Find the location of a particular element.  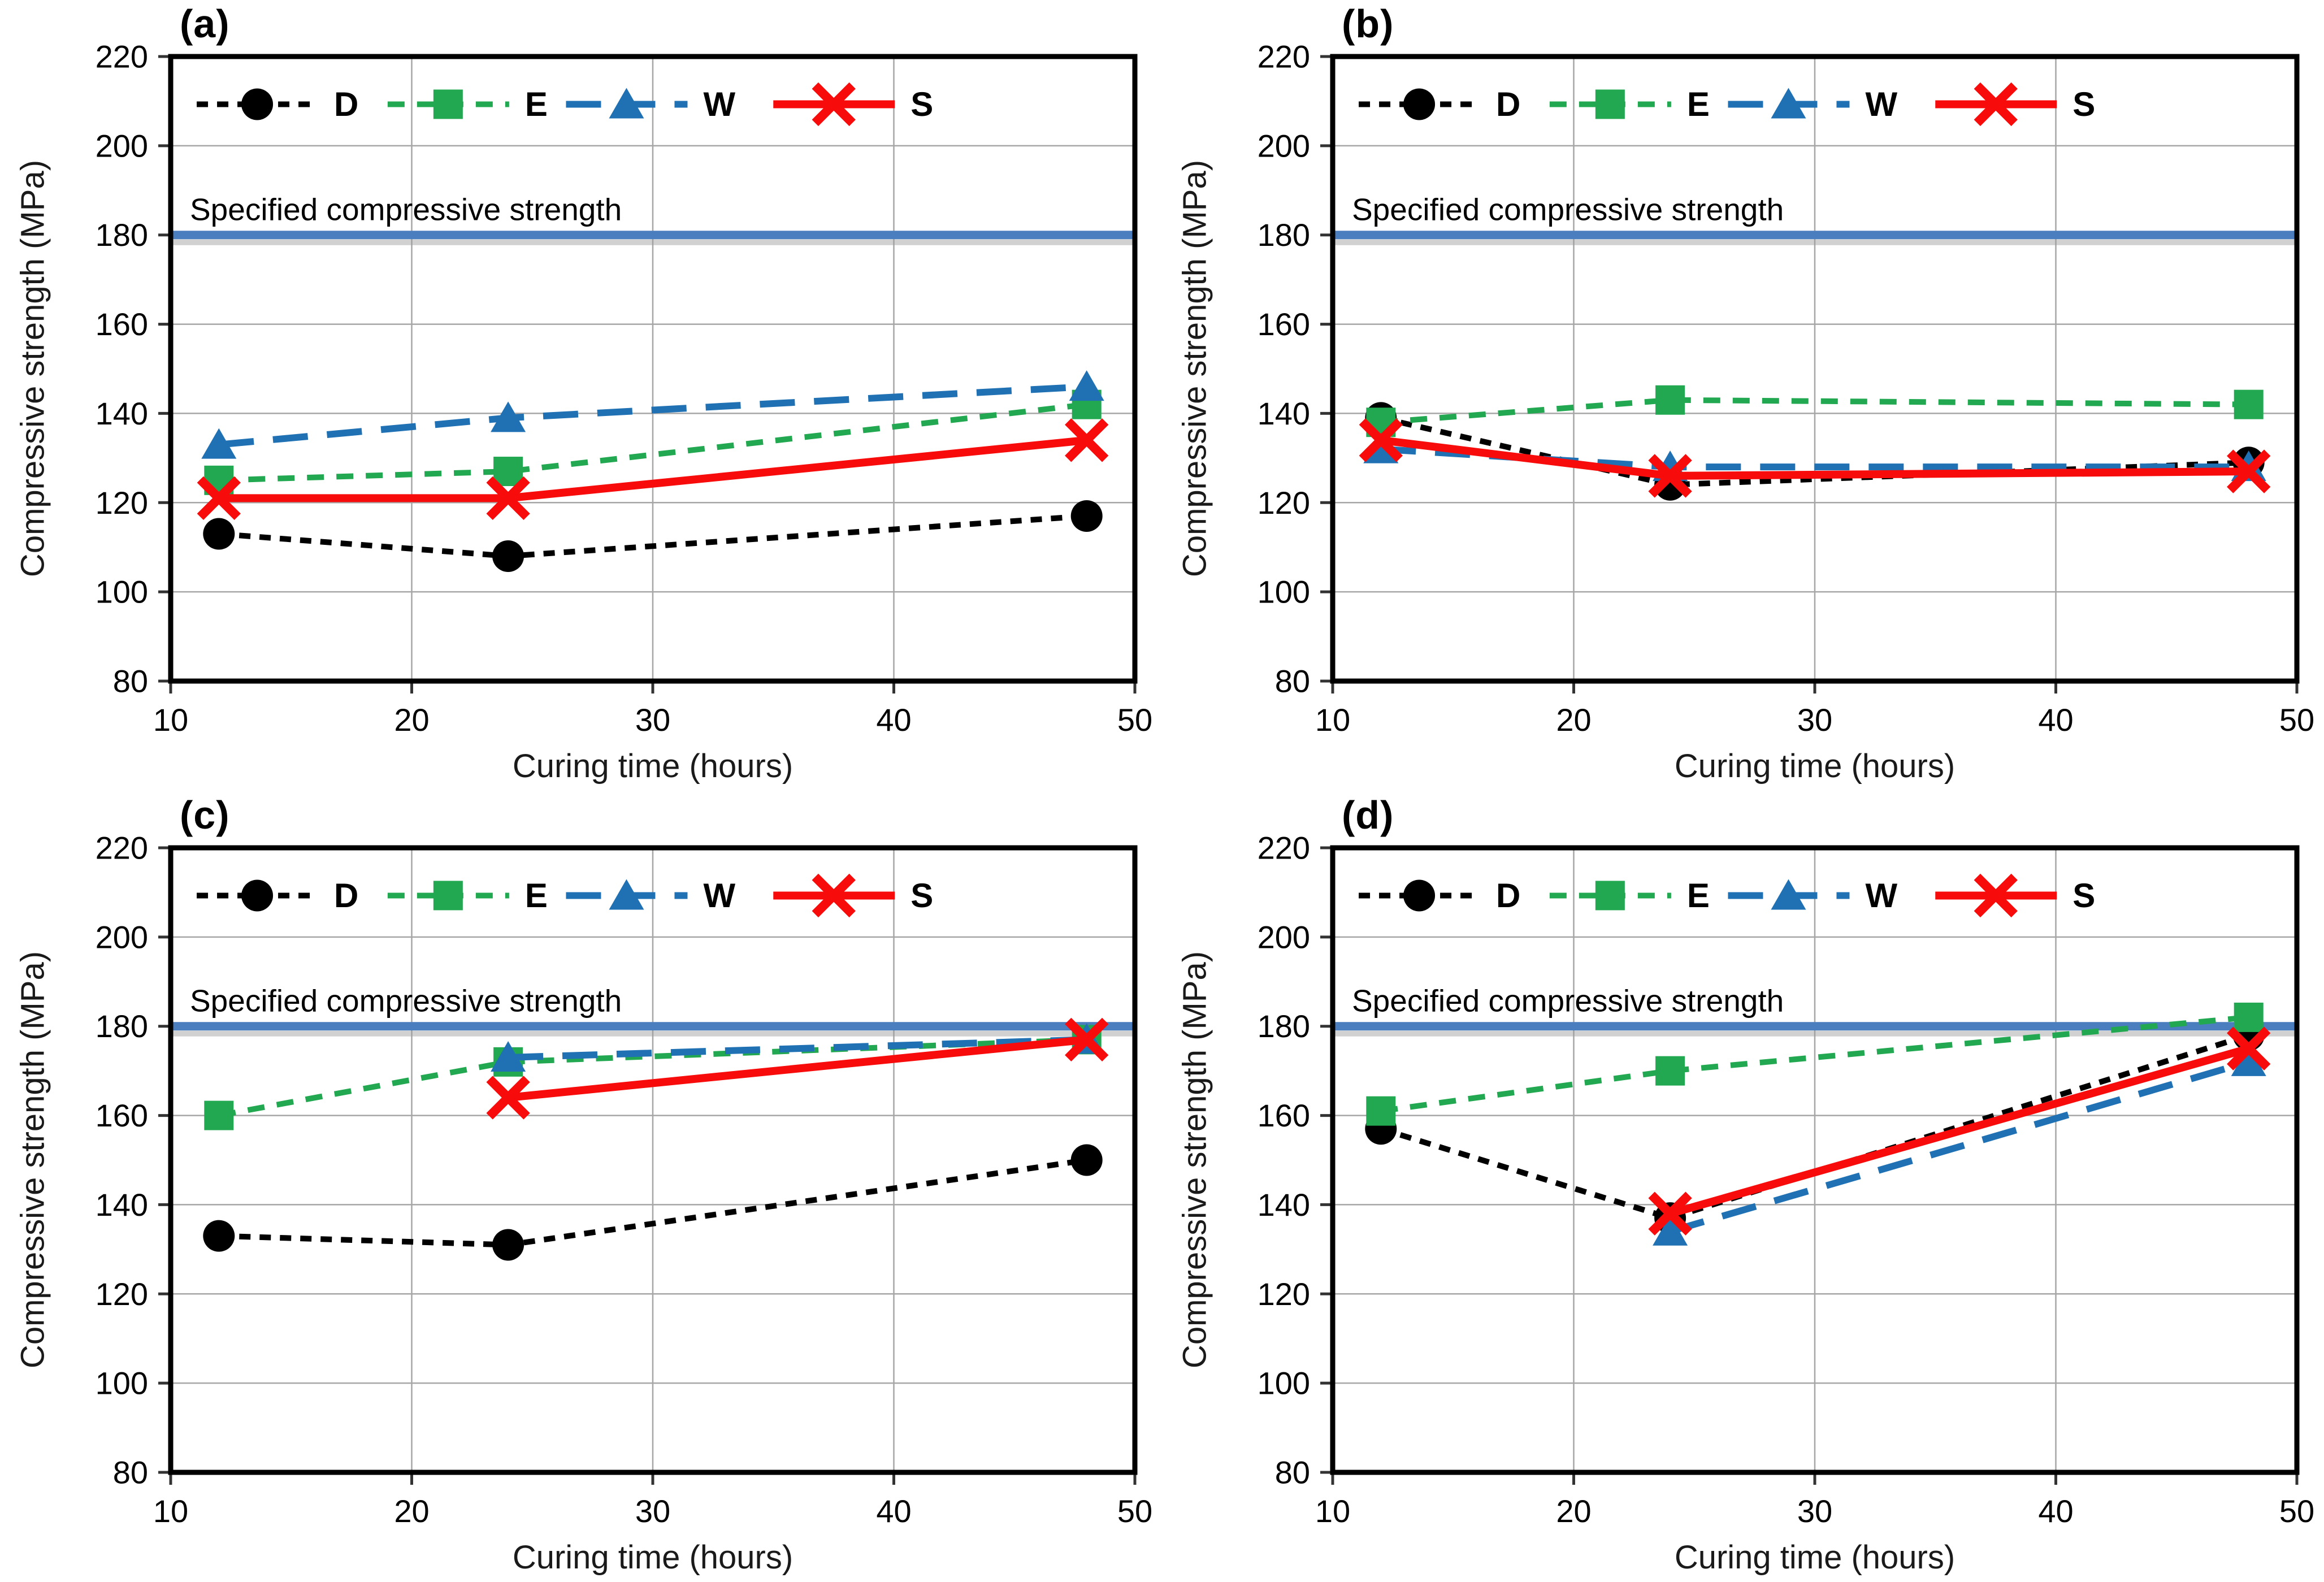

series-markers-D is located at coordinates (653, 536).